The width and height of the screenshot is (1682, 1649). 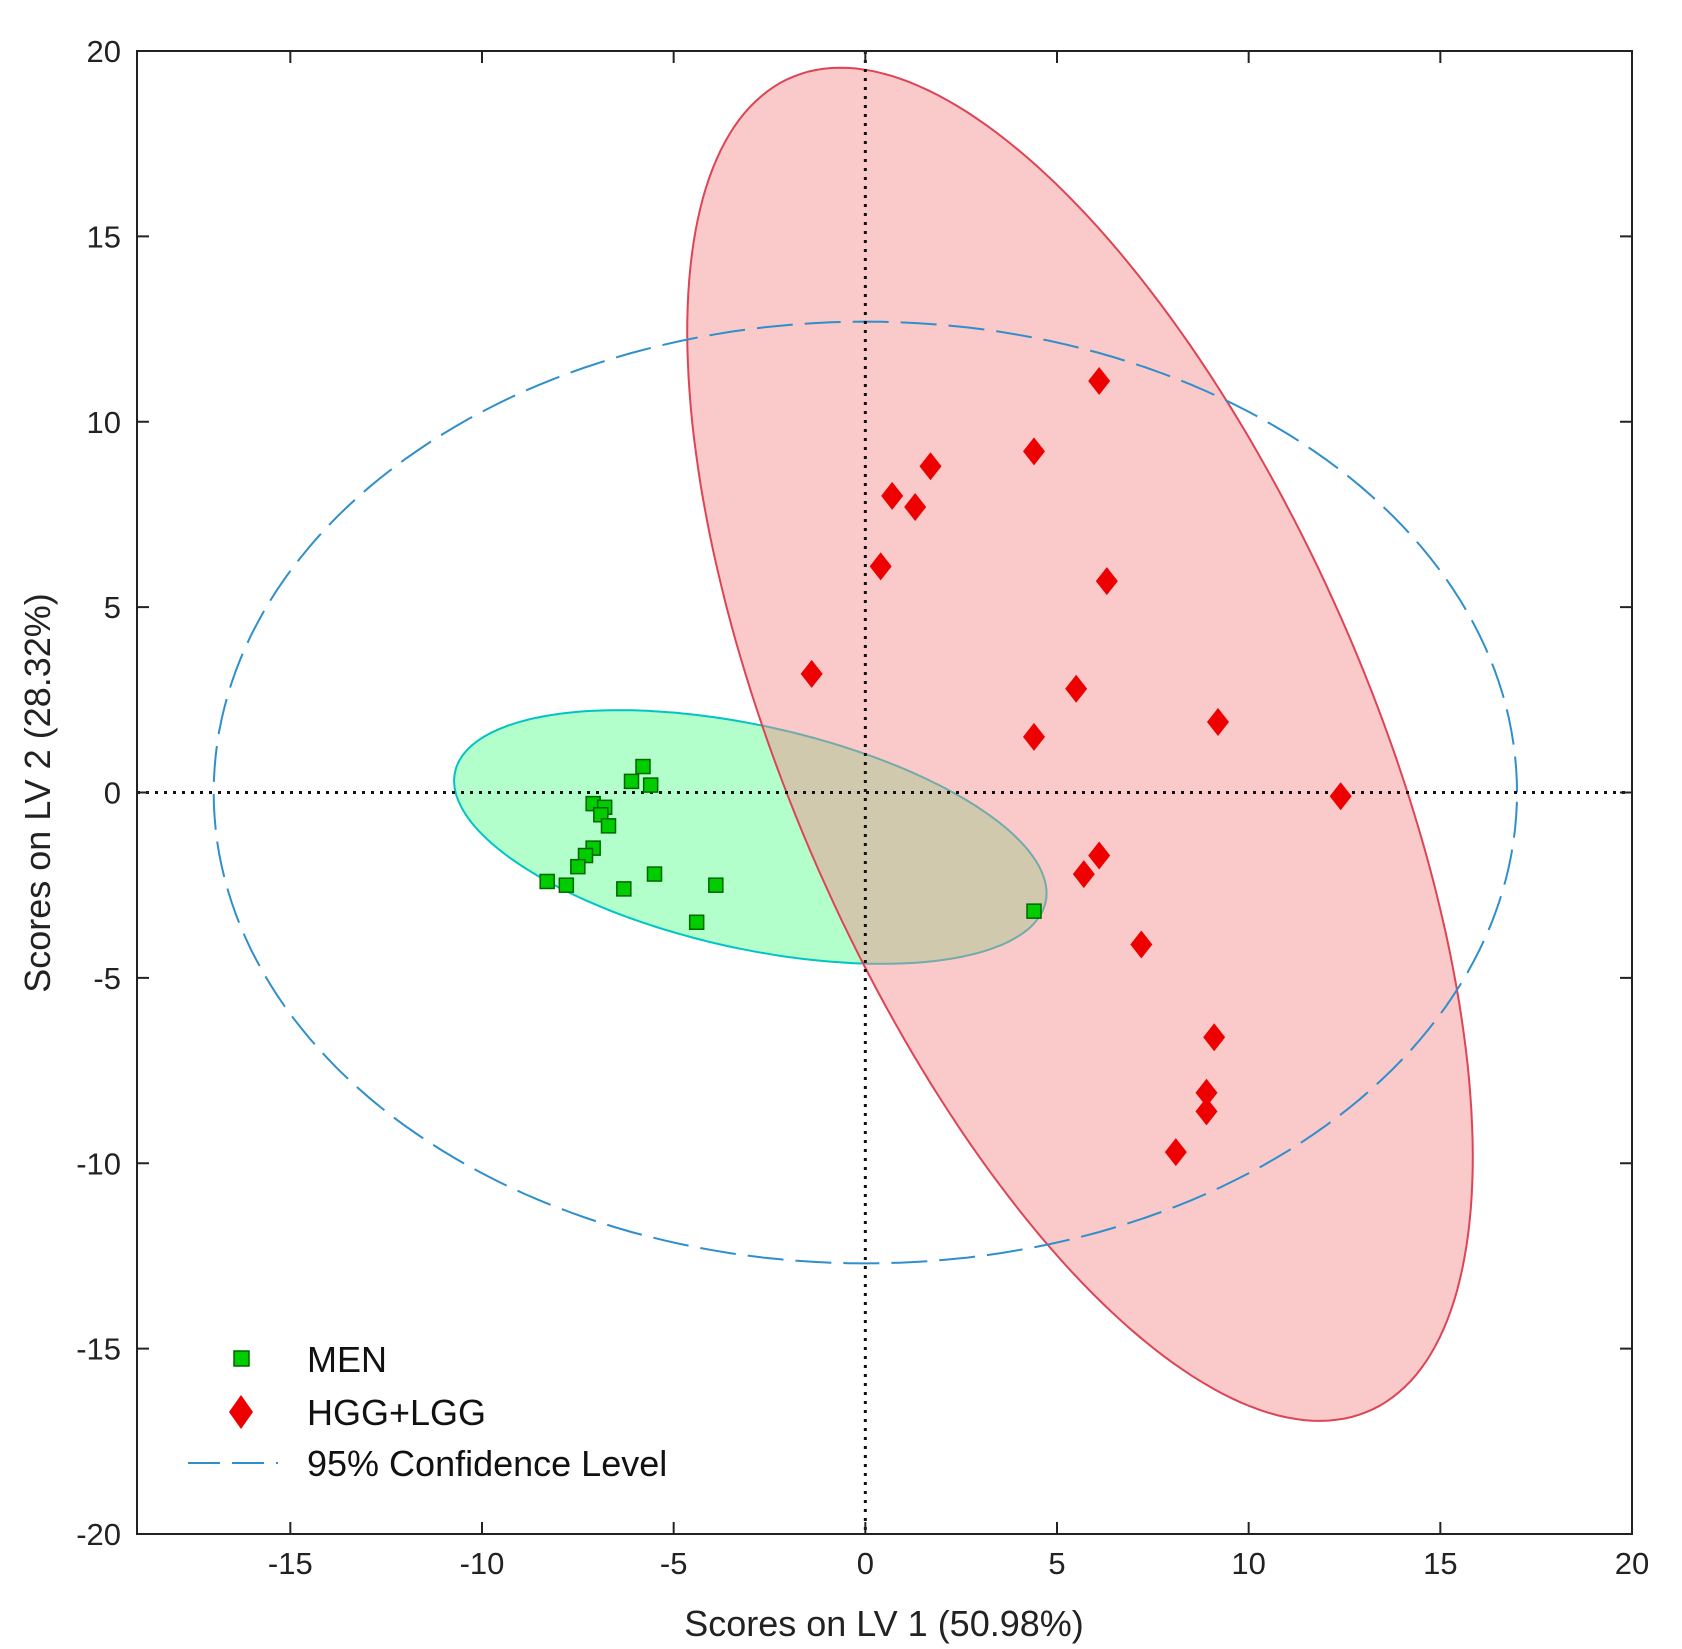 I want to click on y-tick-label: -20, so click(x=98, y=1534).